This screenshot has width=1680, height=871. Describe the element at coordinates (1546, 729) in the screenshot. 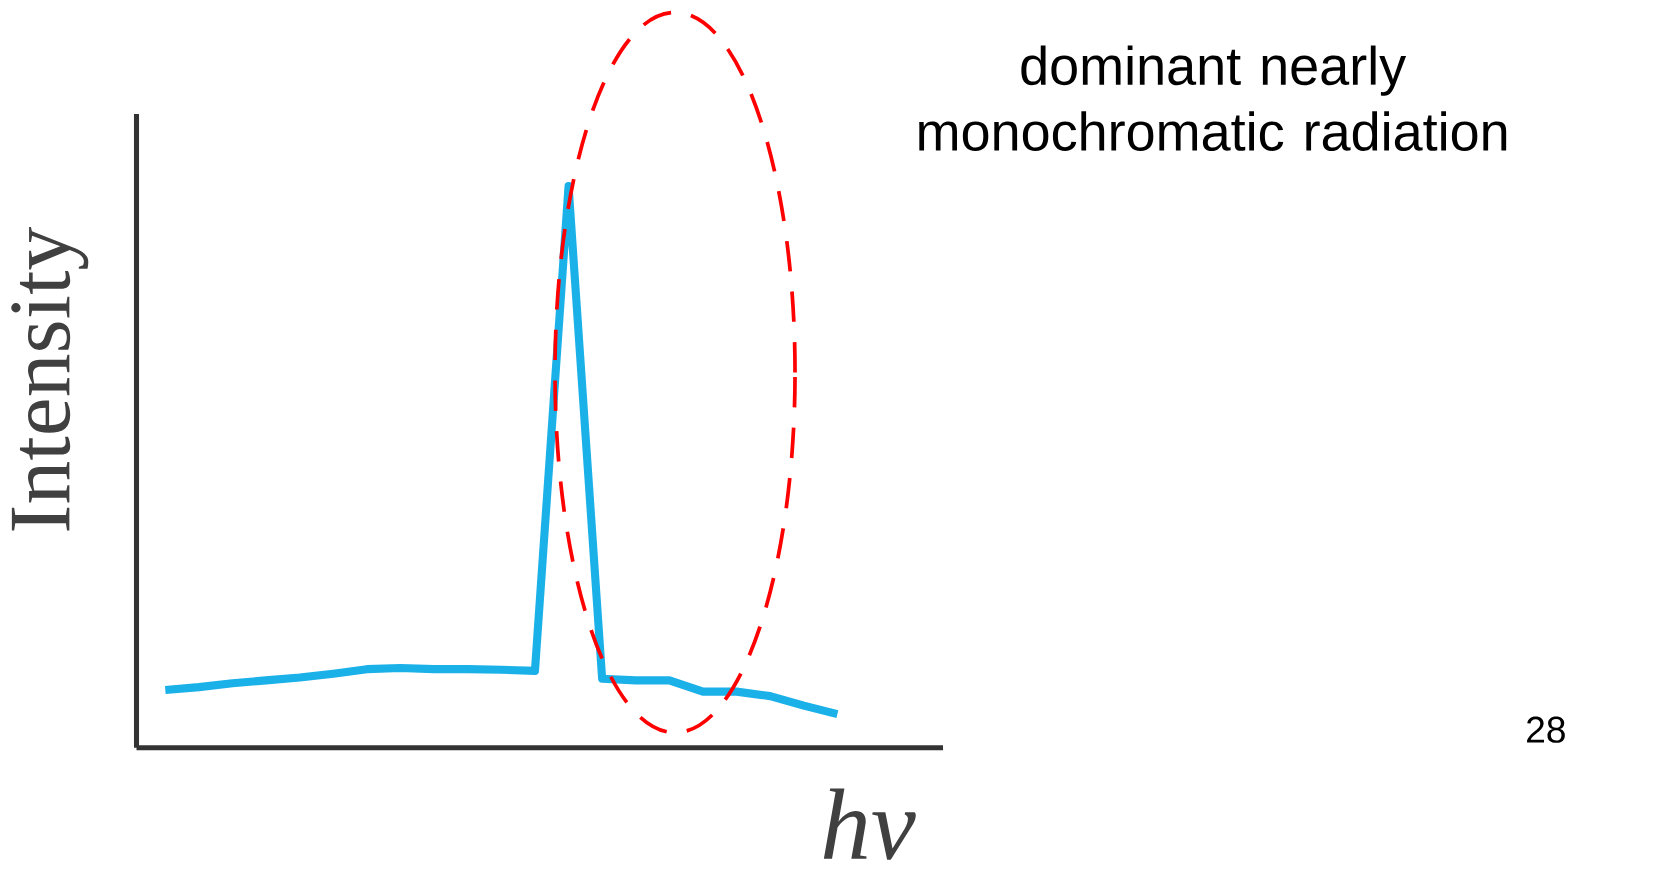

I see `text: 28` at that location.